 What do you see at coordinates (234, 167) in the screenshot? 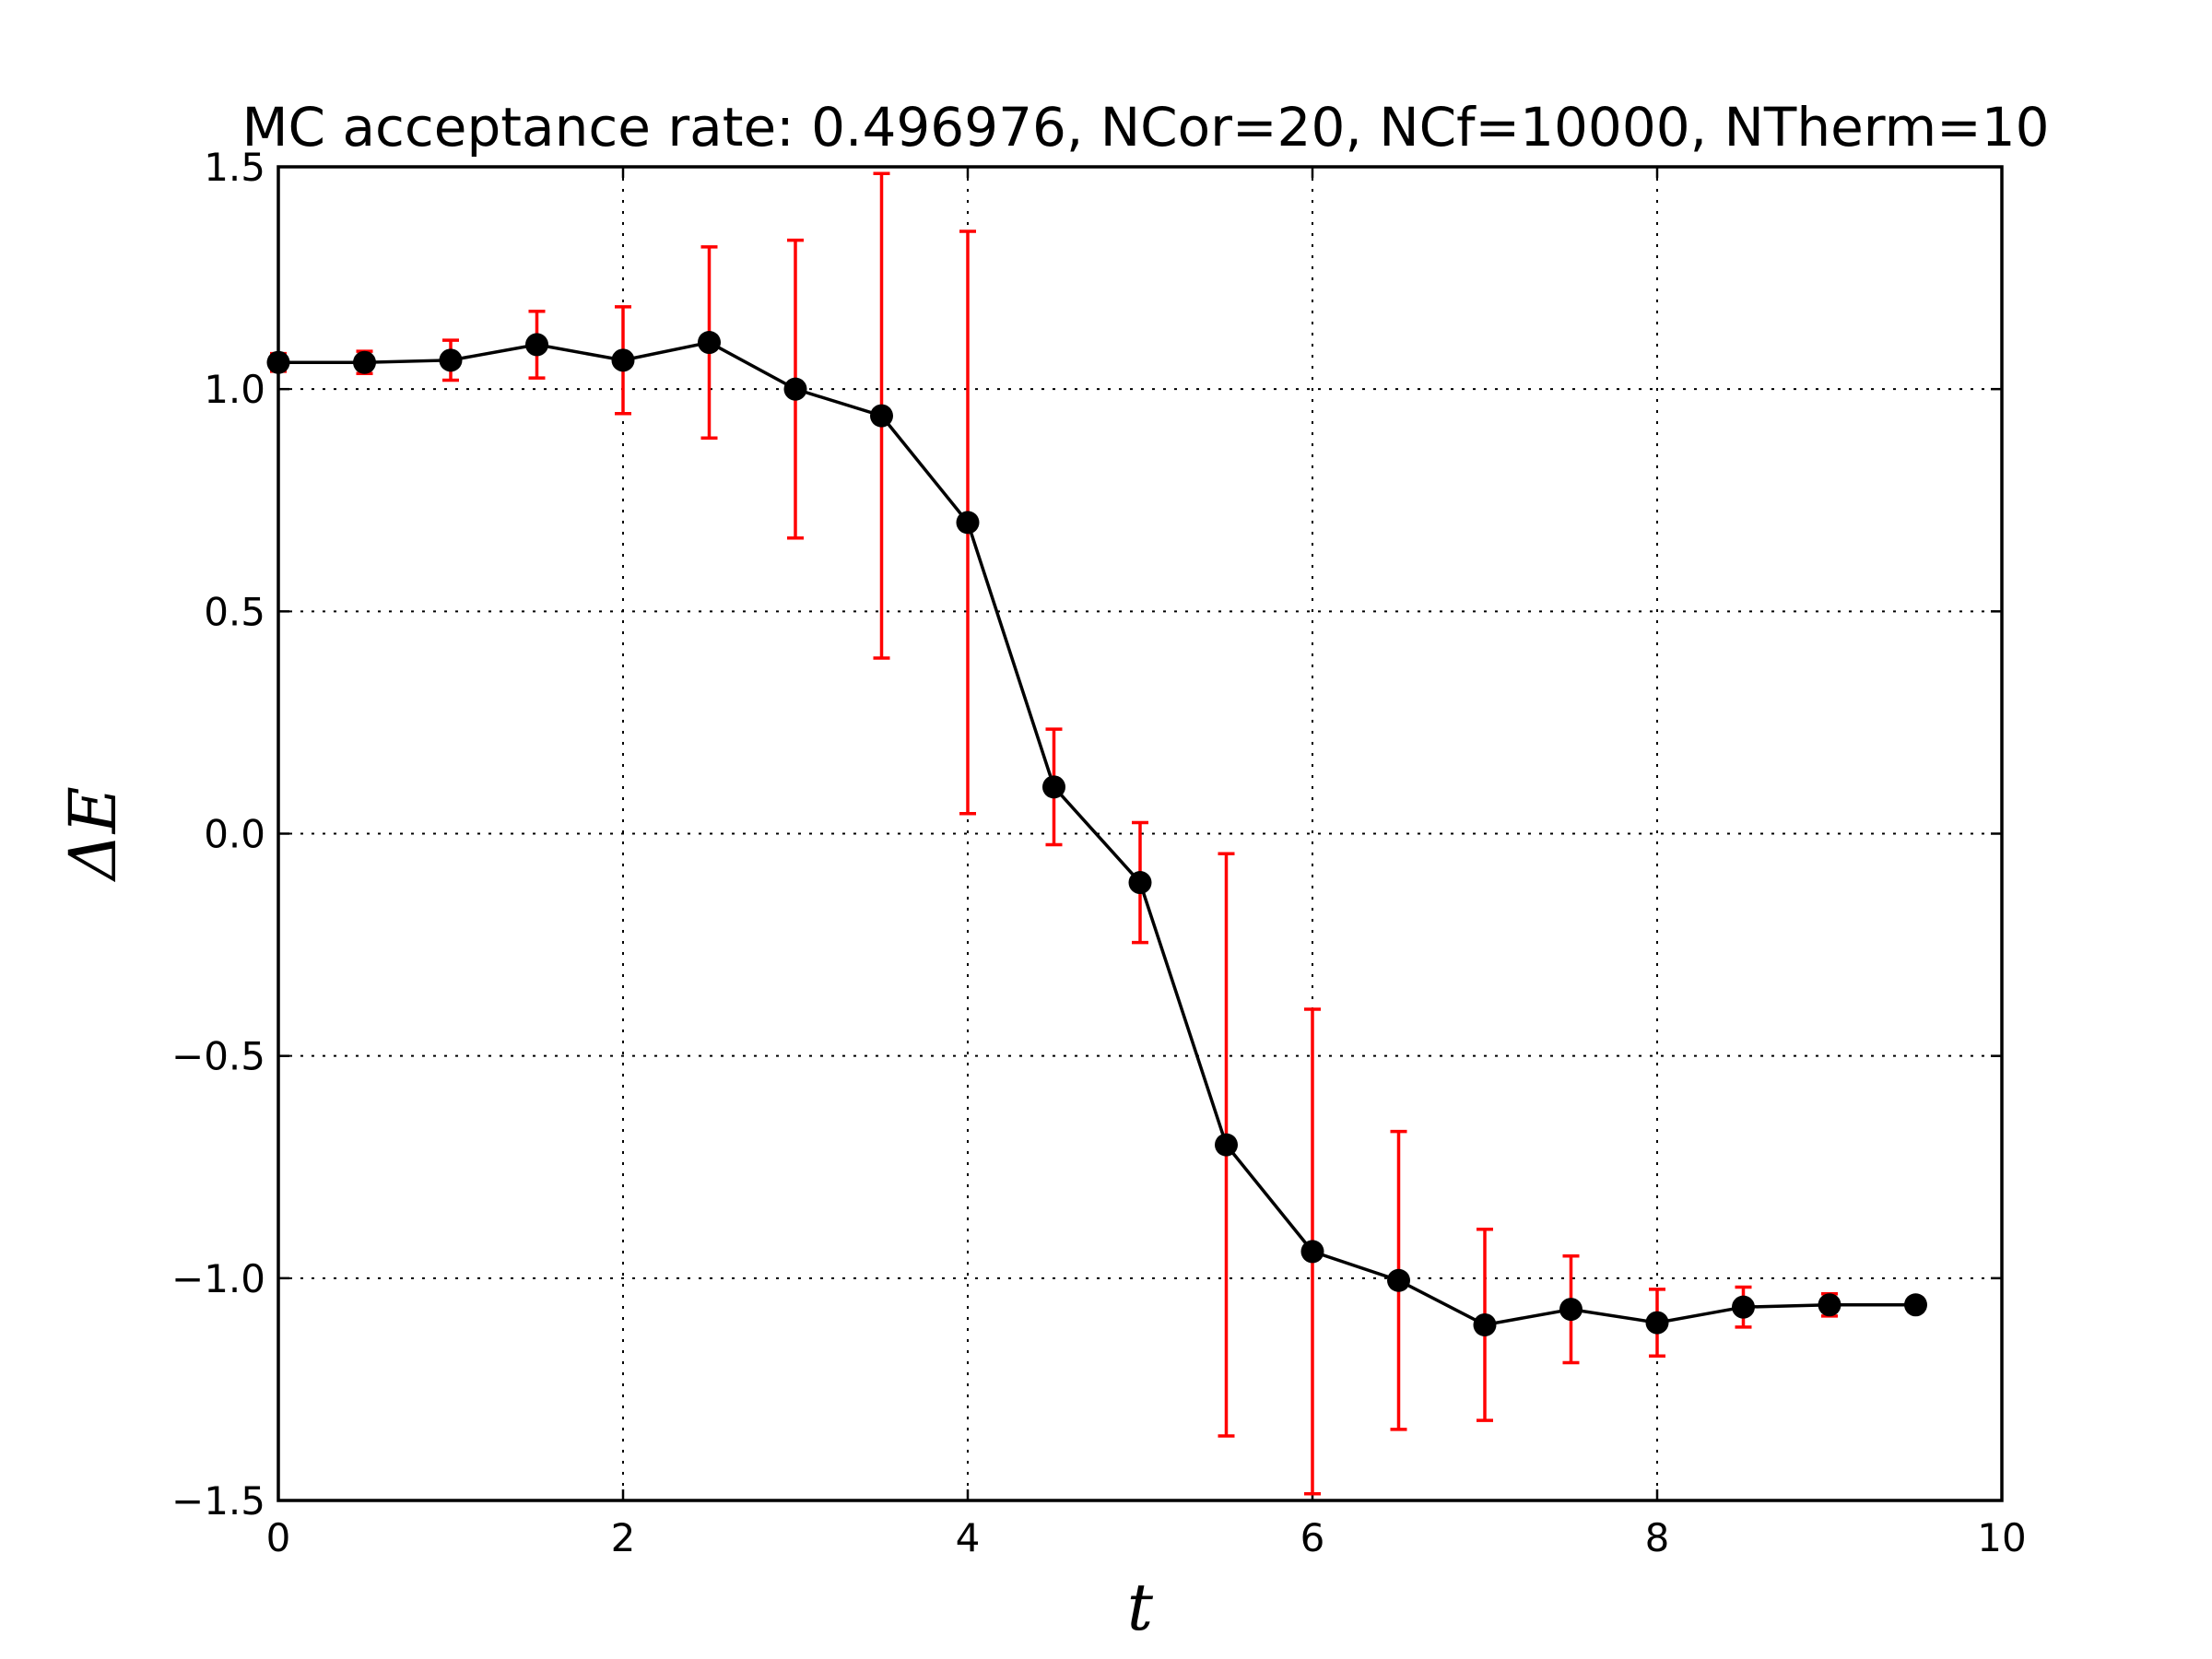
I see `y-tick-label: 1.5` at bounding box center [234, 167].